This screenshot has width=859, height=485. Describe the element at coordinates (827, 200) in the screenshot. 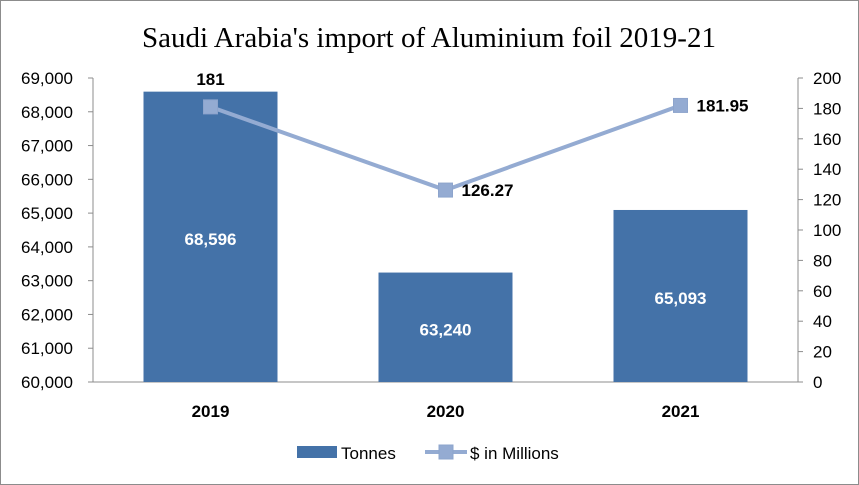

I see `y-axis-right-tick-label: 120` at that location.